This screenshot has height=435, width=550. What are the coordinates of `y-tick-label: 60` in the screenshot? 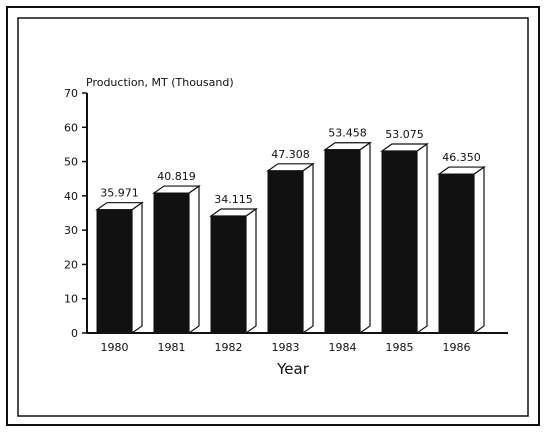 It's located at (71, 127).